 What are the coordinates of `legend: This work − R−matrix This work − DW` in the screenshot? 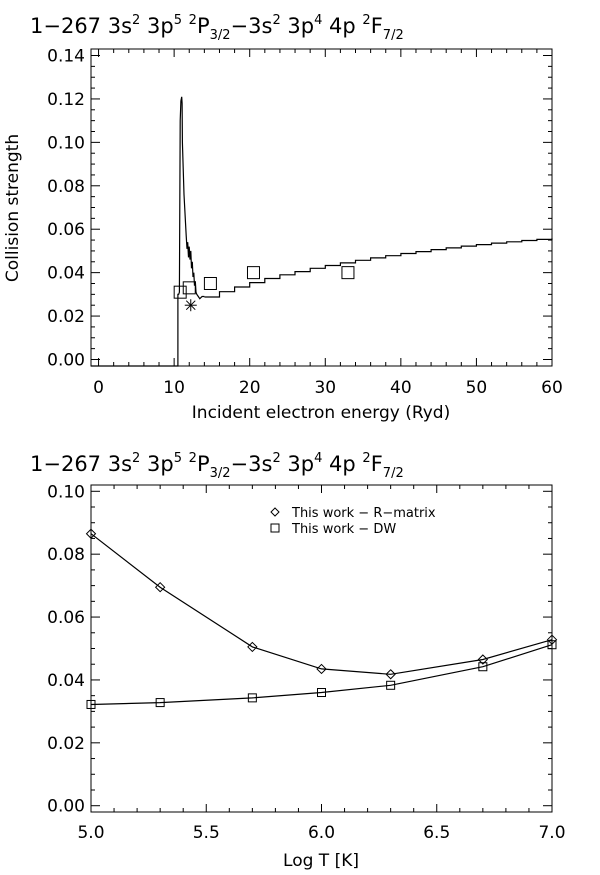 It's located at (353, 521).